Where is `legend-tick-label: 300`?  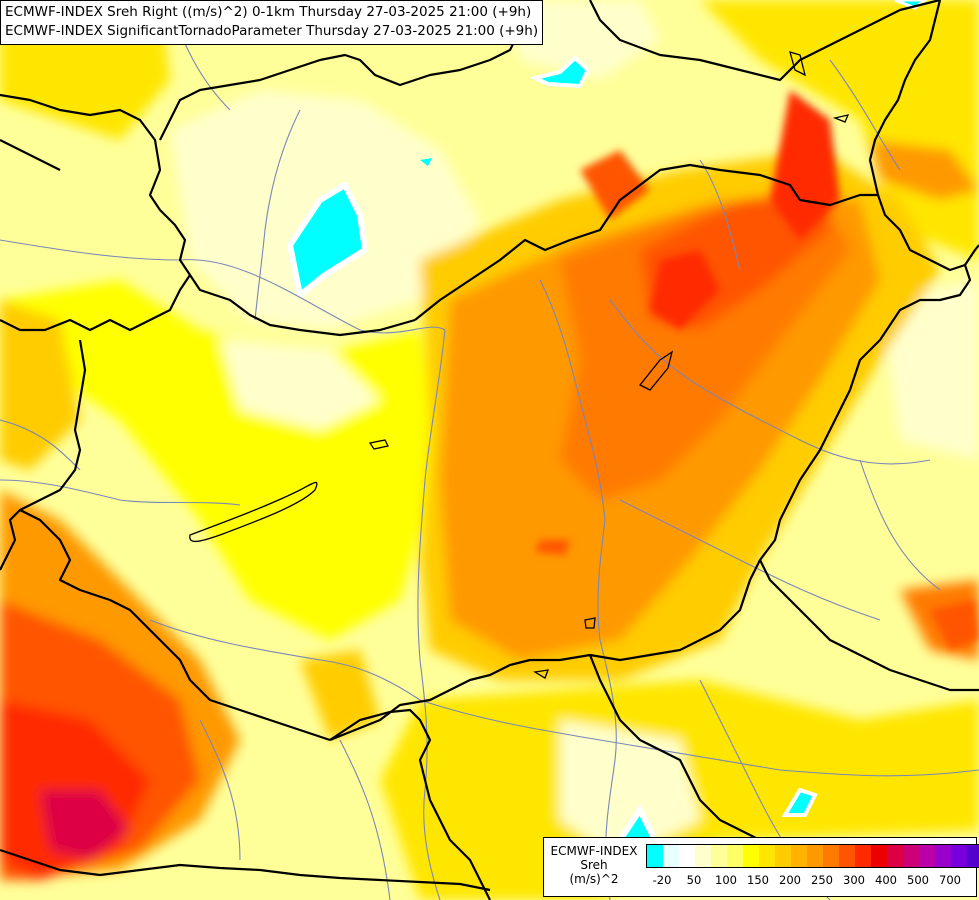 legend-tick-label: 300 is located at coordinates (854, 880).